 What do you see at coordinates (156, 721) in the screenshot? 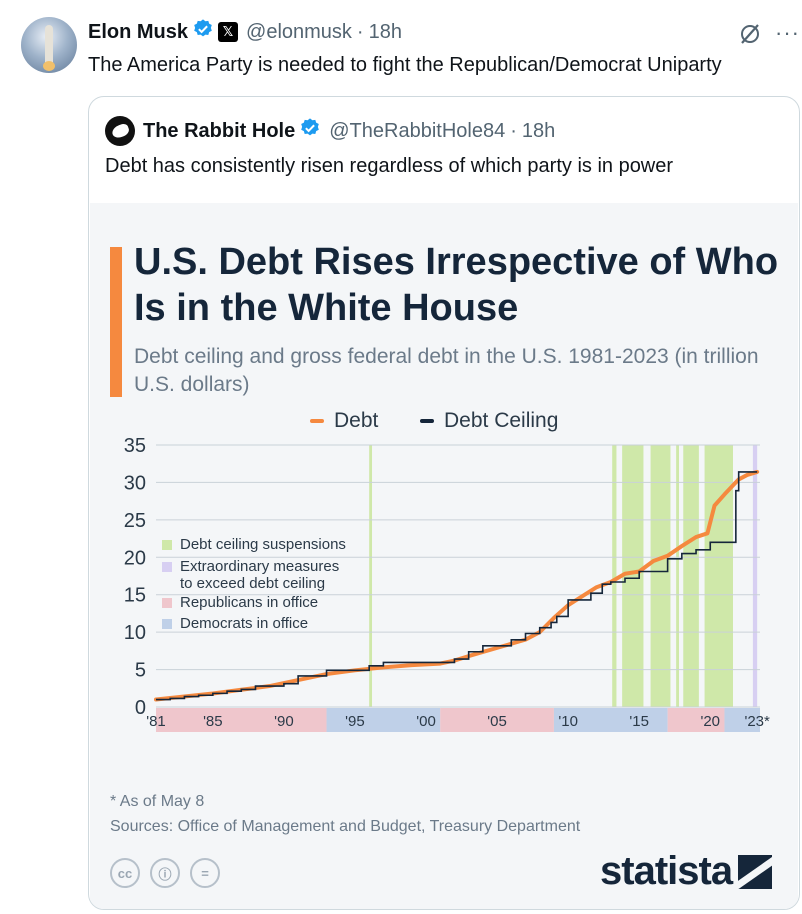
I see `x-tick-label: '81` at bounding box center [156, 721].